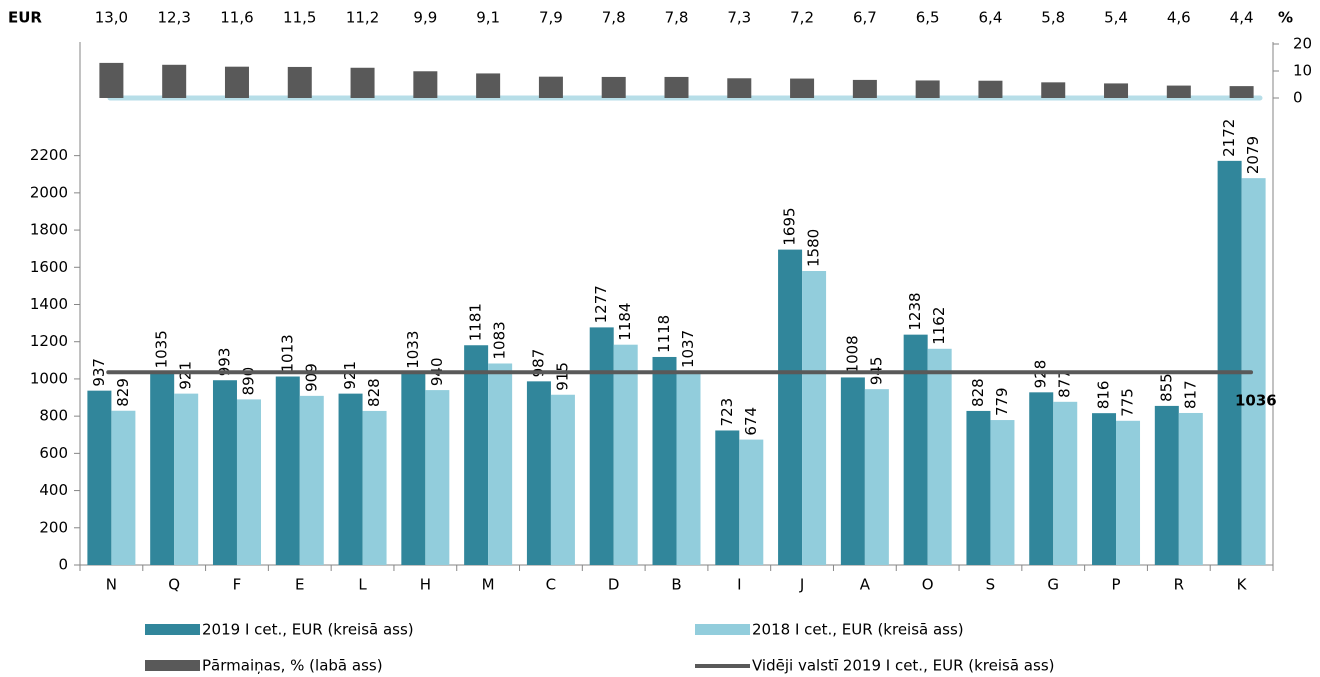 The image size is (1320, 677). What do you see at coordinates (476, 322) in the screenshot?
I see `bar-value-label: 1181` at bounding box center [476, 322].